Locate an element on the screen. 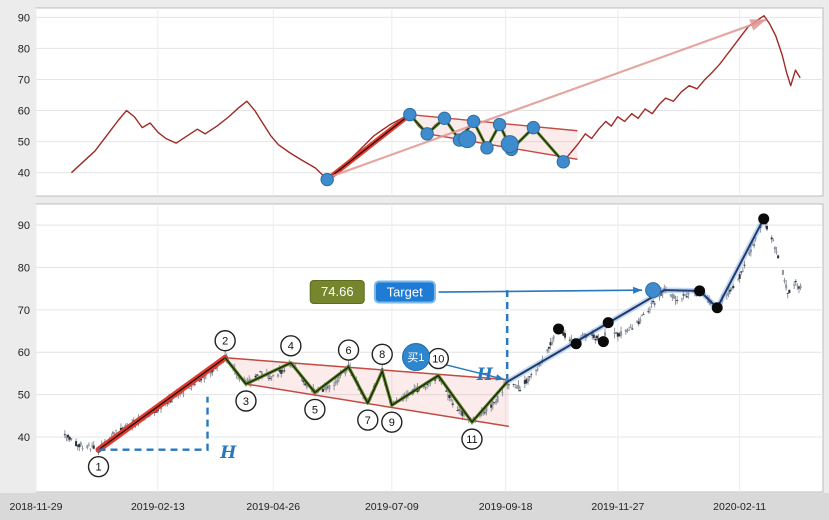 This screenshot has height=520, width=829. pivot-number-4: 4 is located at coordinates (291, 347).